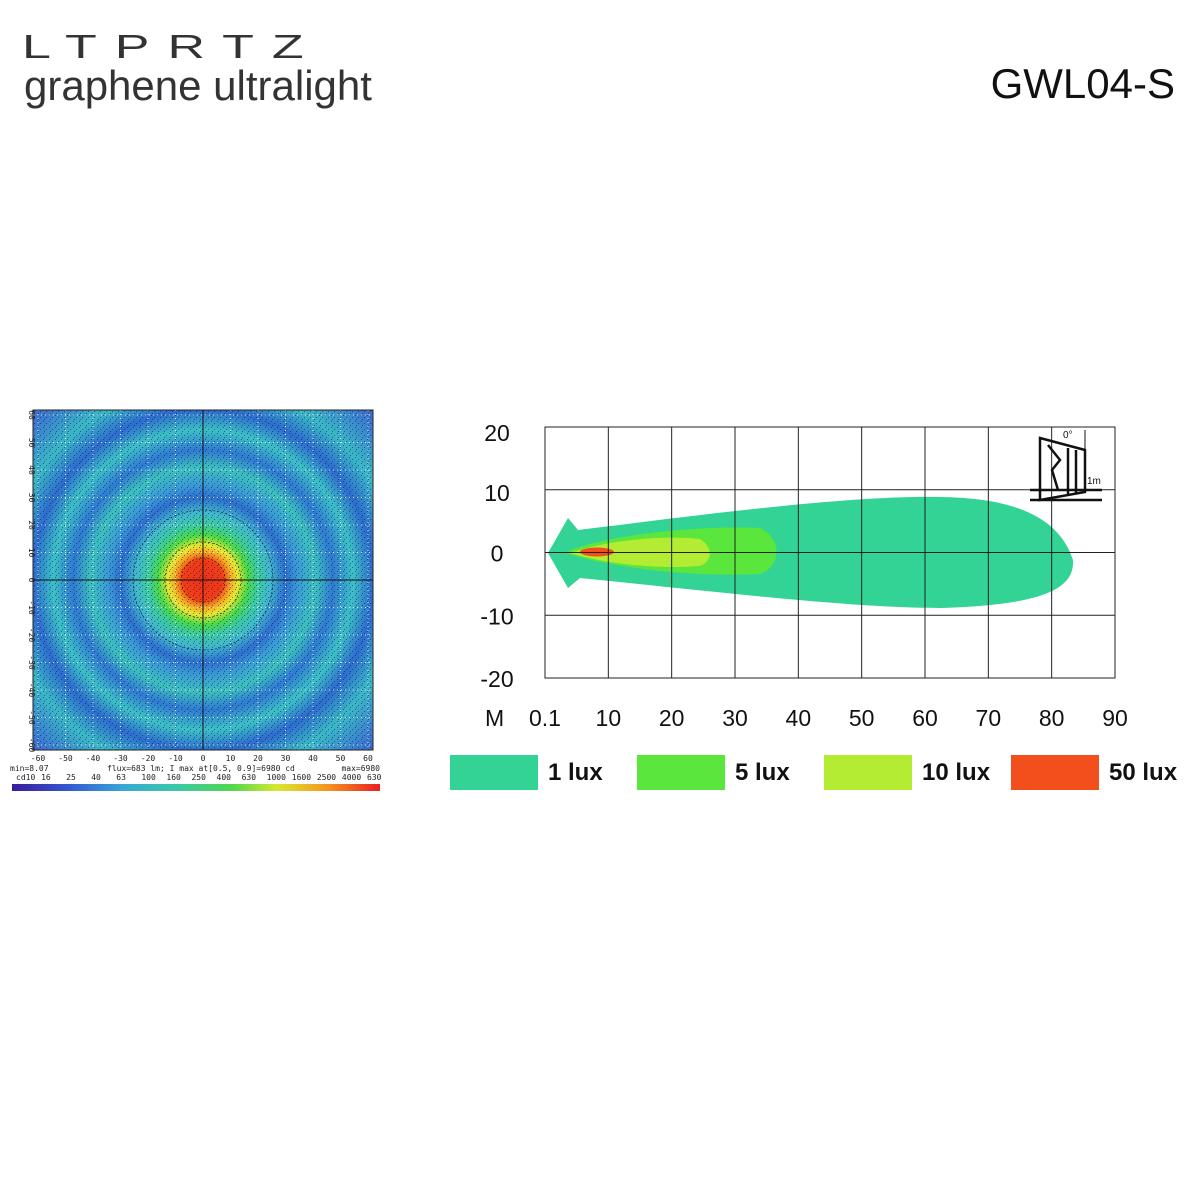 The height and width of the screenshot is (1200, 1200). Describe the element at coordinates (201, 768) in the screenshot. I see `info-label: flux=683 lm; I max at[0.5, 0.9]=6980 cd` at that location.